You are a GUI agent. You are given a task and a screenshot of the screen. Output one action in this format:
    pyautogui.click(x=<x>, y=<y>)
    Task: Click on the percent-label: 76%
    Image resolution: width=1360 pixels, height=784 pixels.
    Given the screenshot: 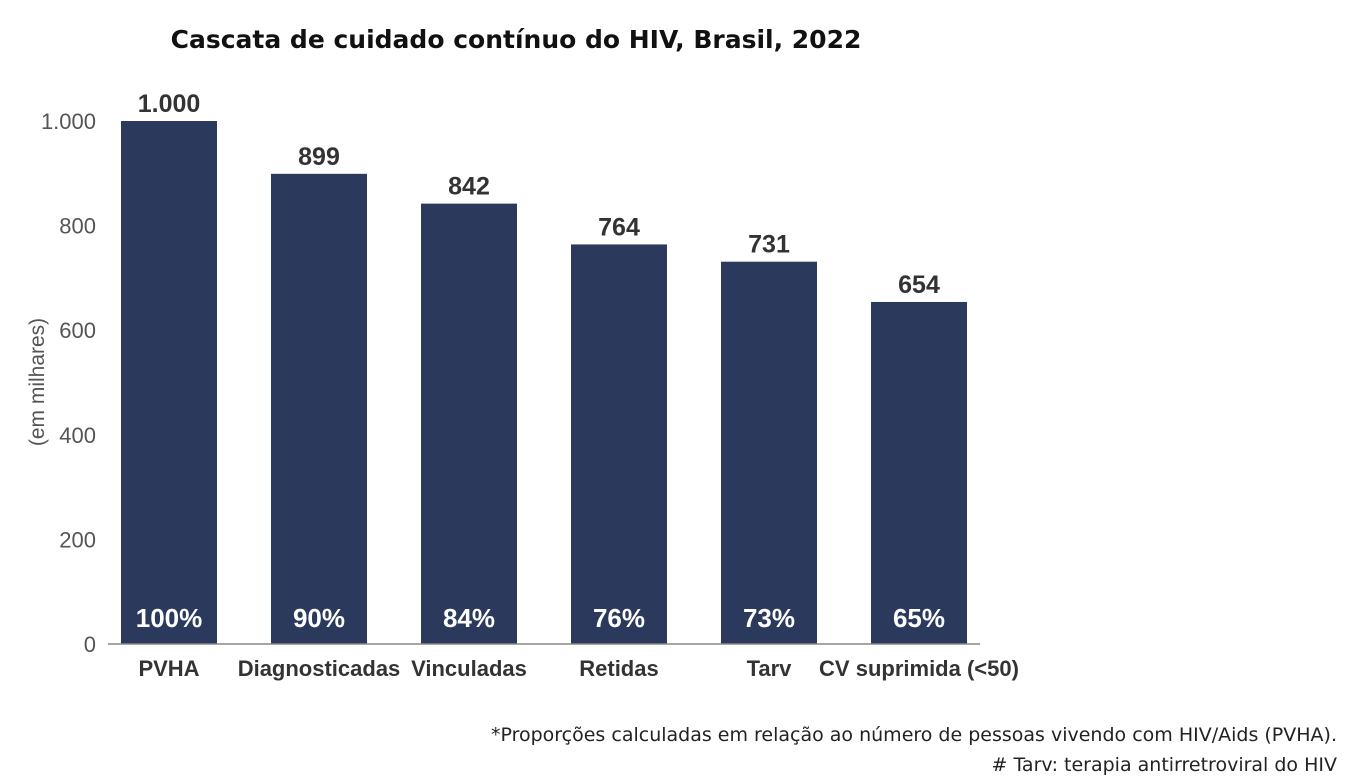 What is the action you would take?
    pyautogui.click(x=619, y=618)
    